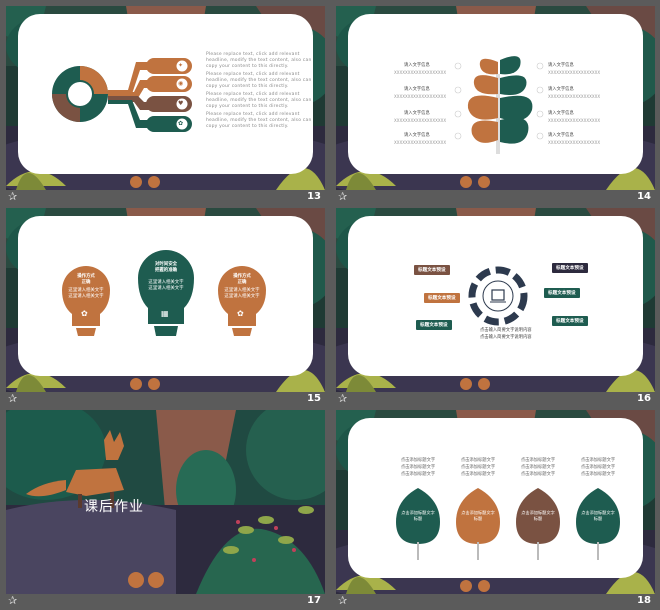  Describe the element at coordinates (644, 600) in the screenshot. I see `slide-number: 18` at that location.